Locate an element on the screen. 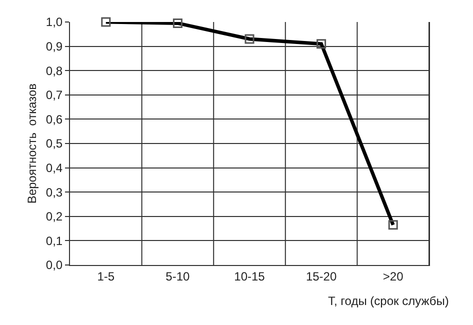  x-tick-label: 15-20 is located at coordinates (321, 276).